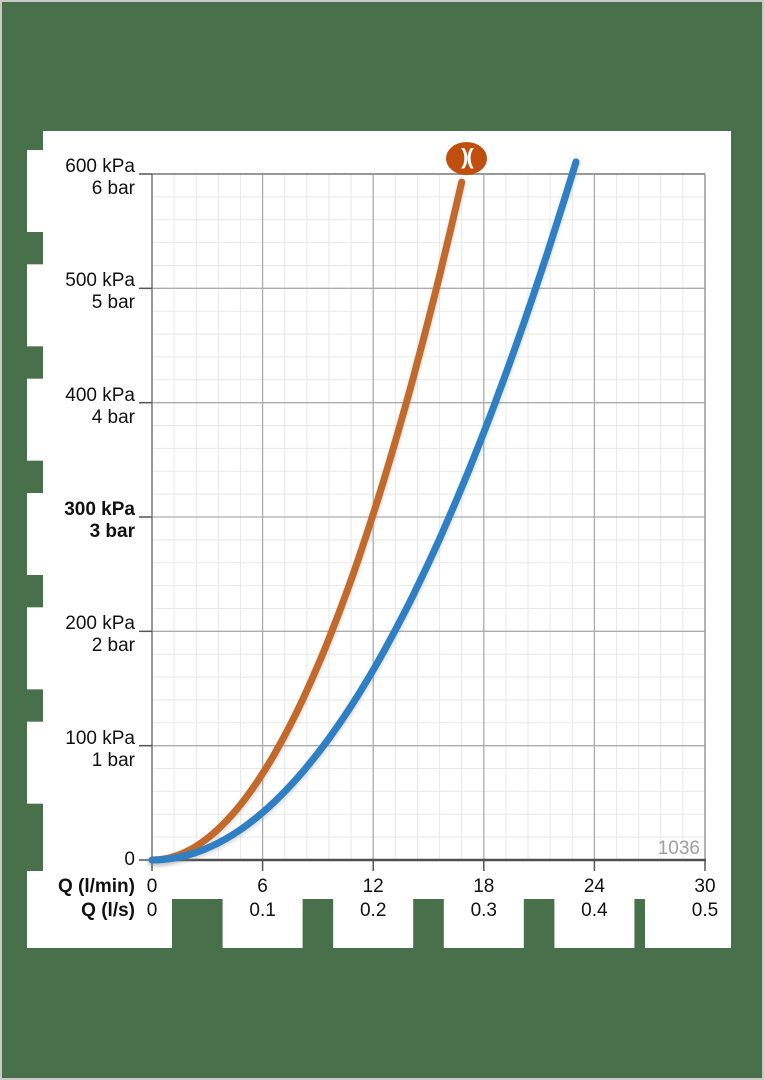  I want to click on x-axis-tick-label-ls: 0, so click(152, 910).